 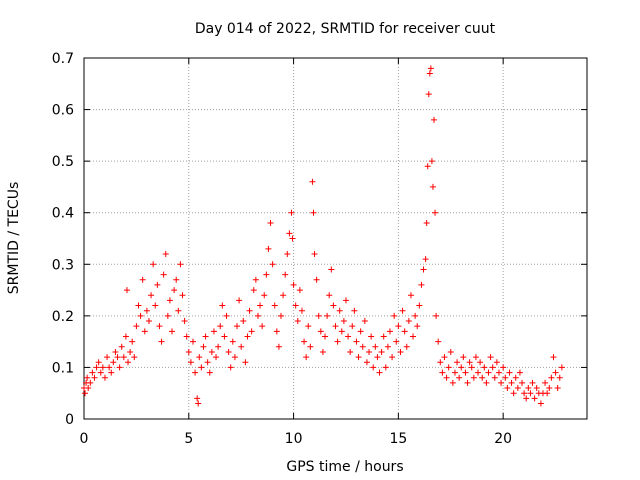 I want to click on x-tick-label: 10, so click(x=294, y=439).